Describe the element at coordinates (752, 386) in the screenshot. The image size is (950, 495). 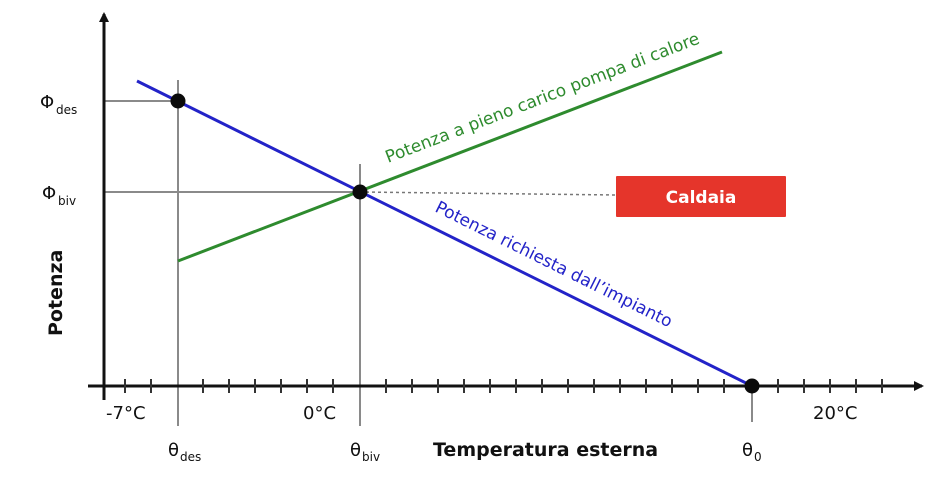
I see `zero-load-point-marker` at that location.